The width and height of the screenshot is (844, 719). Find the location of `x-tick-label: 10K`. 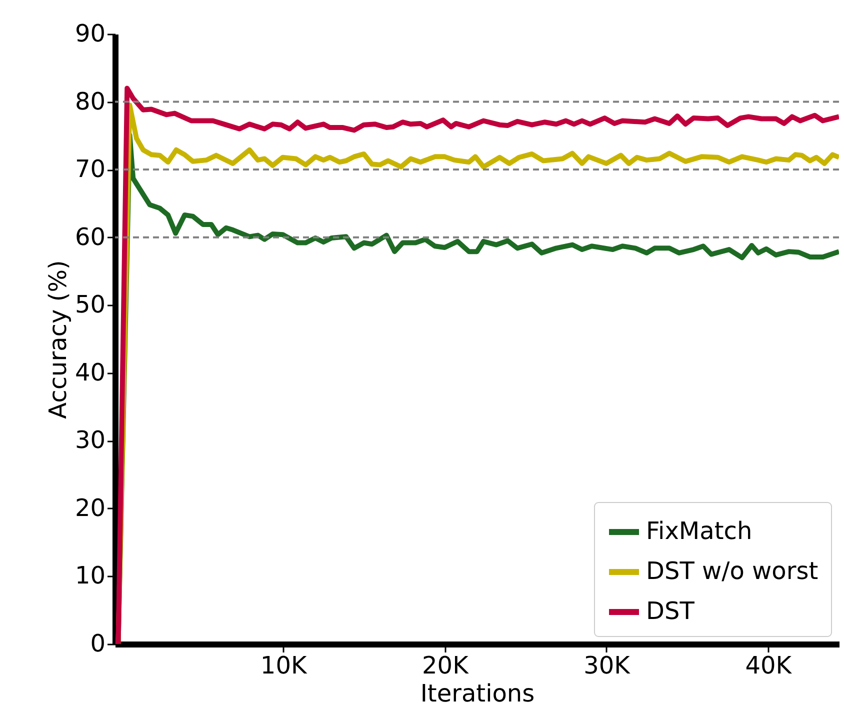

x-tick-label: 10K is located at coordinates (284, 666).